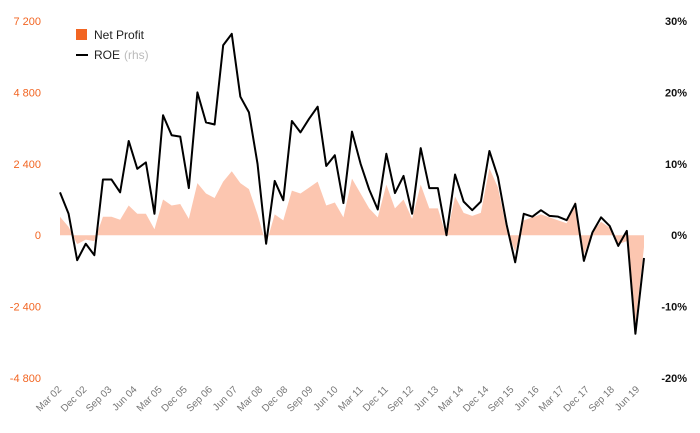 The height and width of the screenshot is (433, 700). Describe the element at coordinates (27, 93) in the screenshot. I see `left-axis-tick-label: 4 800` at that location.